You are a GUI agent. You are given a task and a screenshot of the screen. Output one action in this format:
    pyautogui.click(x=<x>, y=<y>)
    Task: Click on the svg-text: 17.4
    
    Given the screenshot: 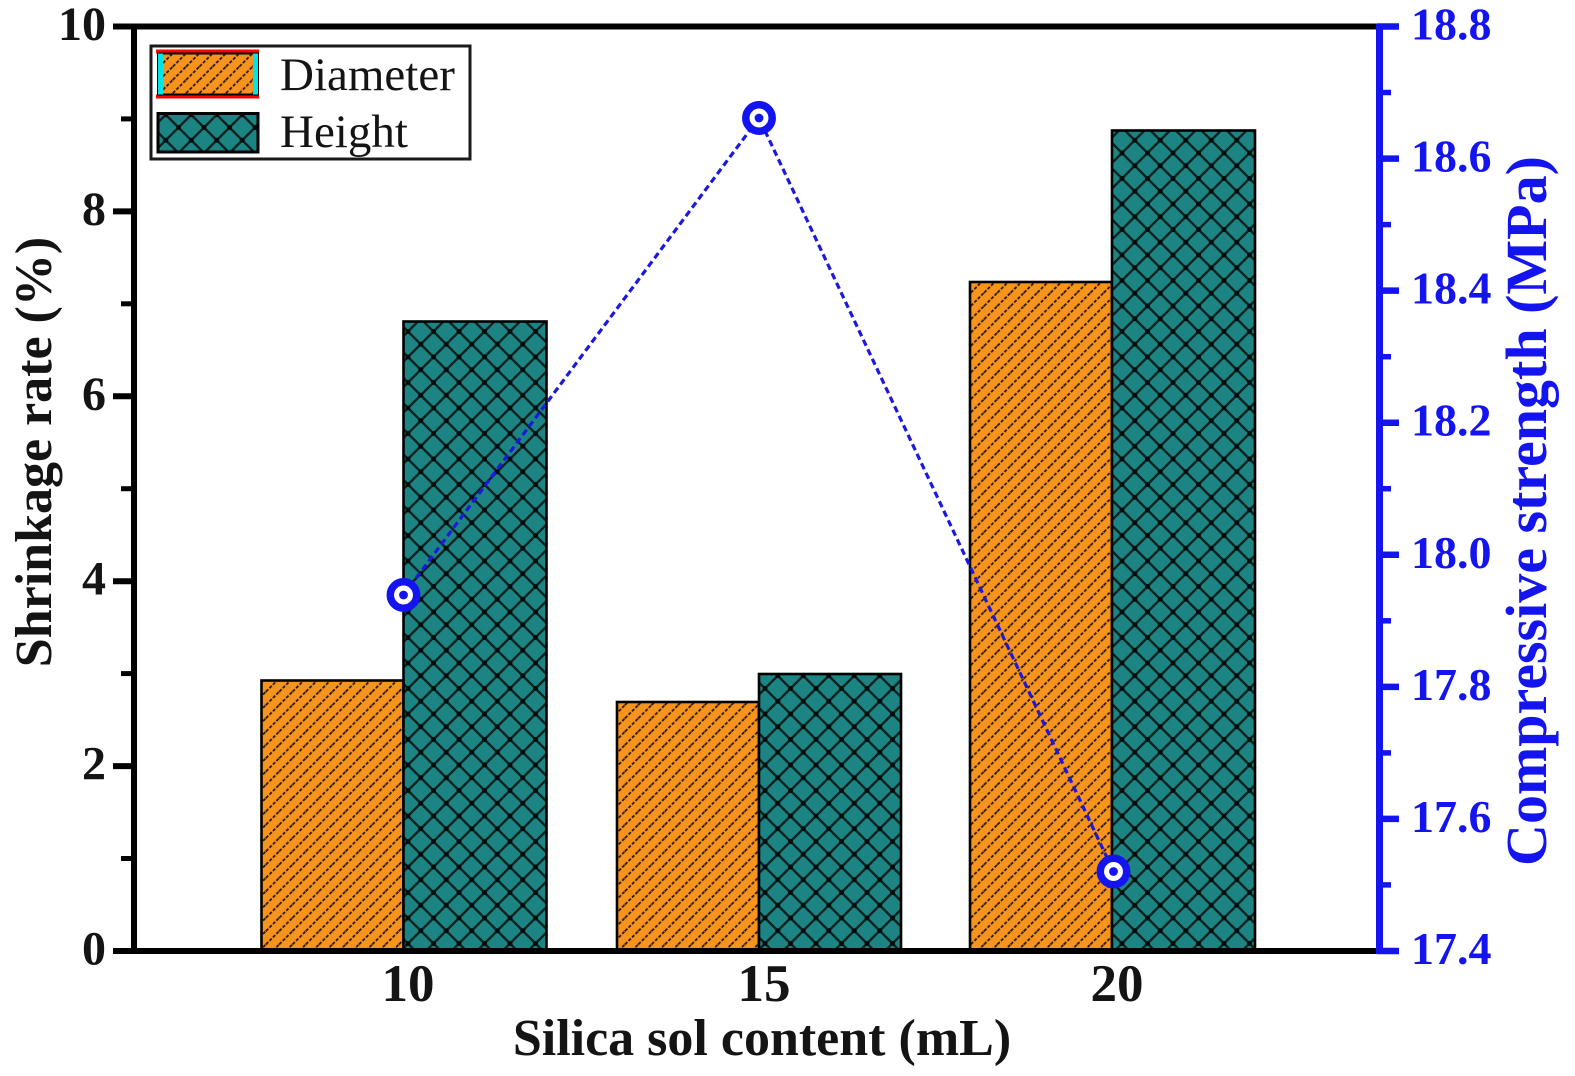 What is the action you would take?
    pyautogui.click(x=1451, y=948)
    